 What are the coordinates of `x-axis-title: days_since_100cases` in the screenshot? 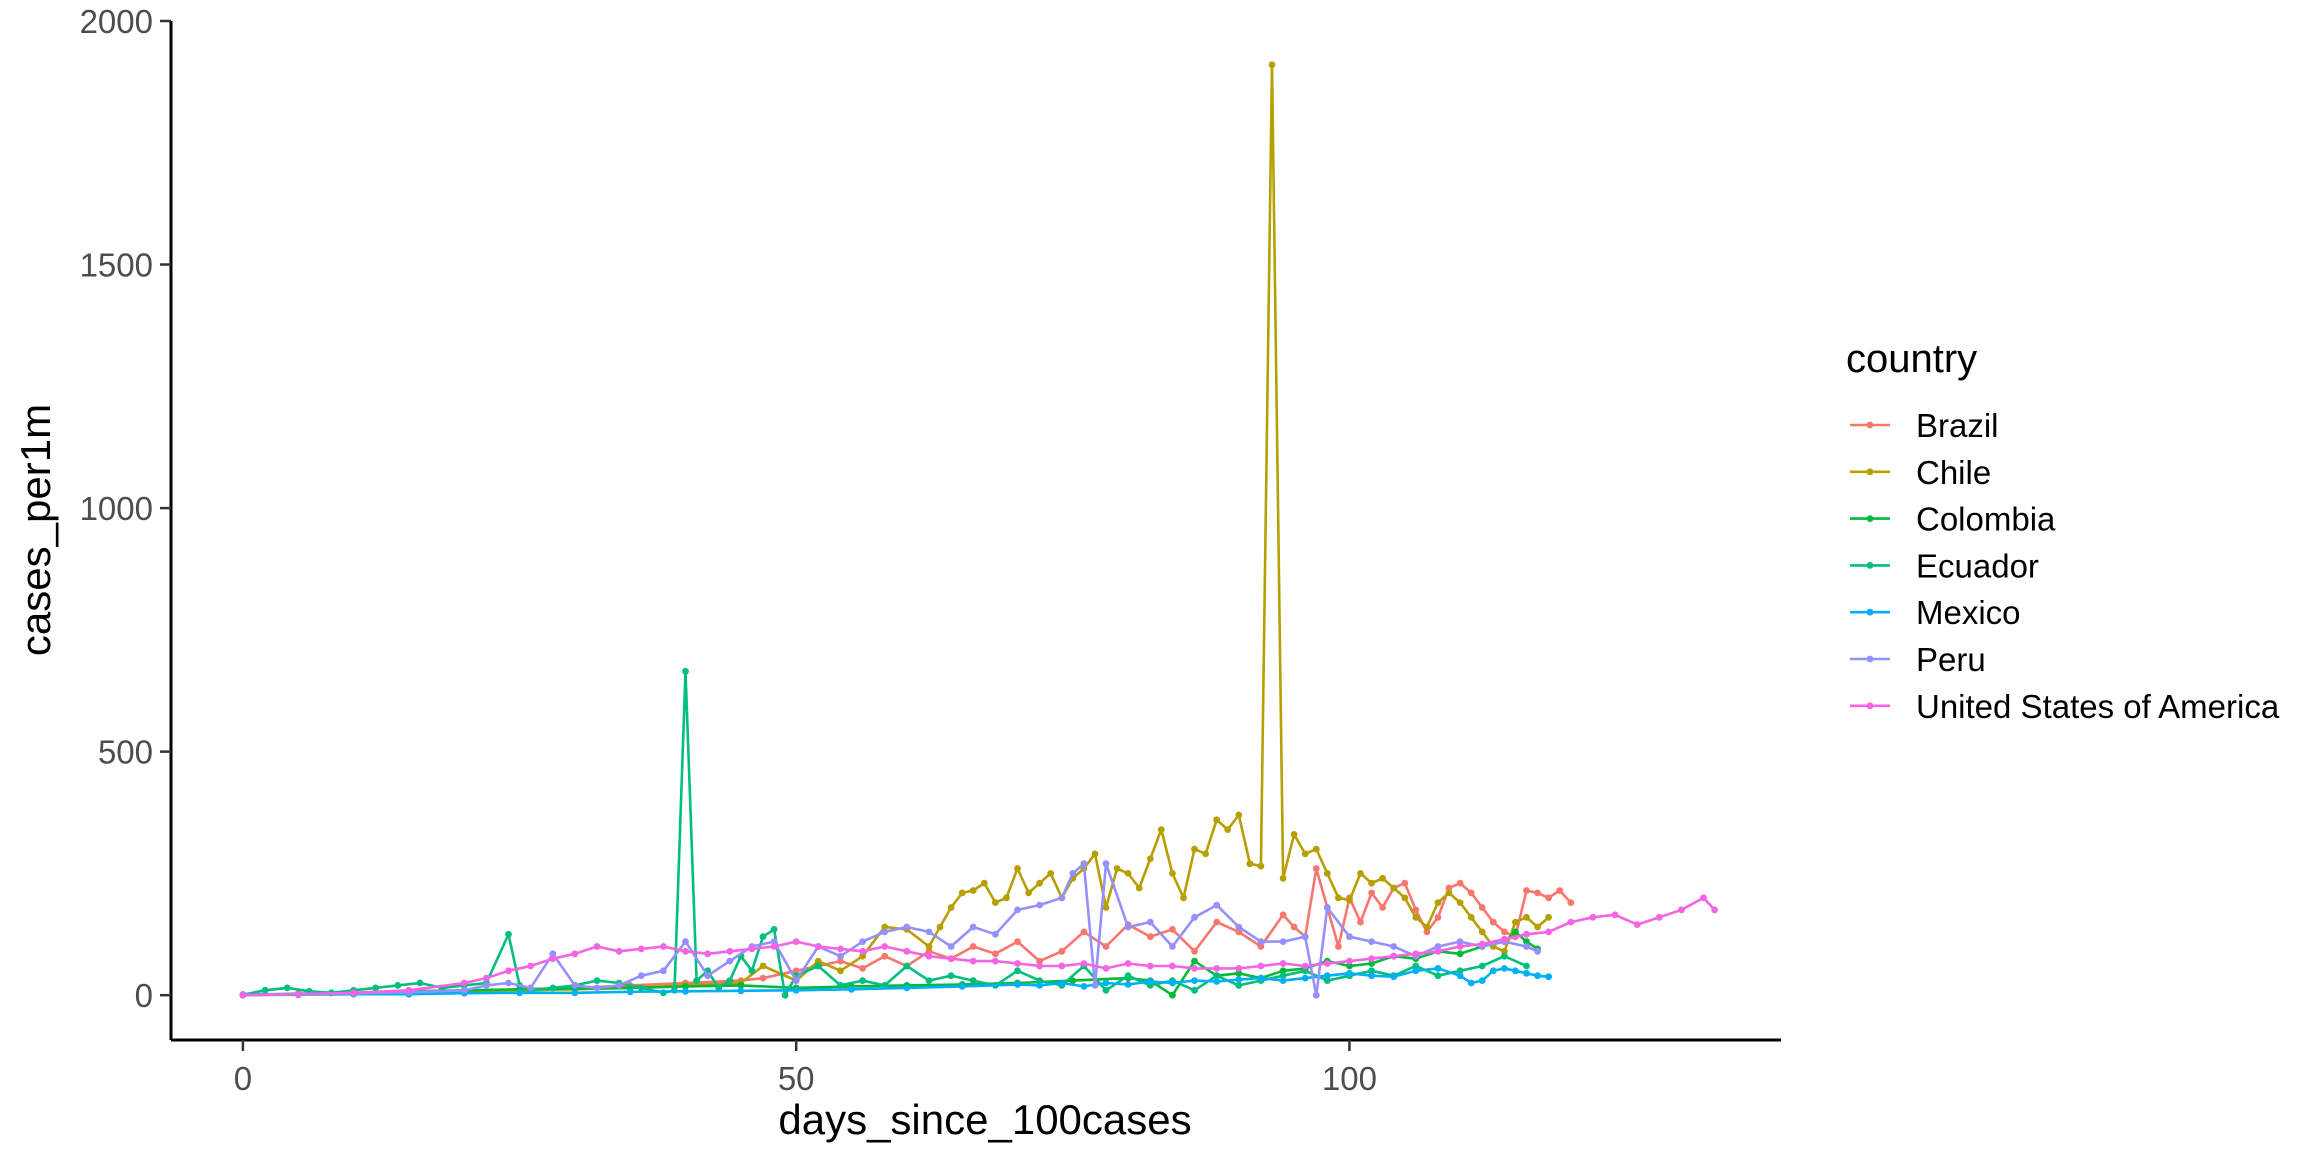 It's located at (984, 1119).